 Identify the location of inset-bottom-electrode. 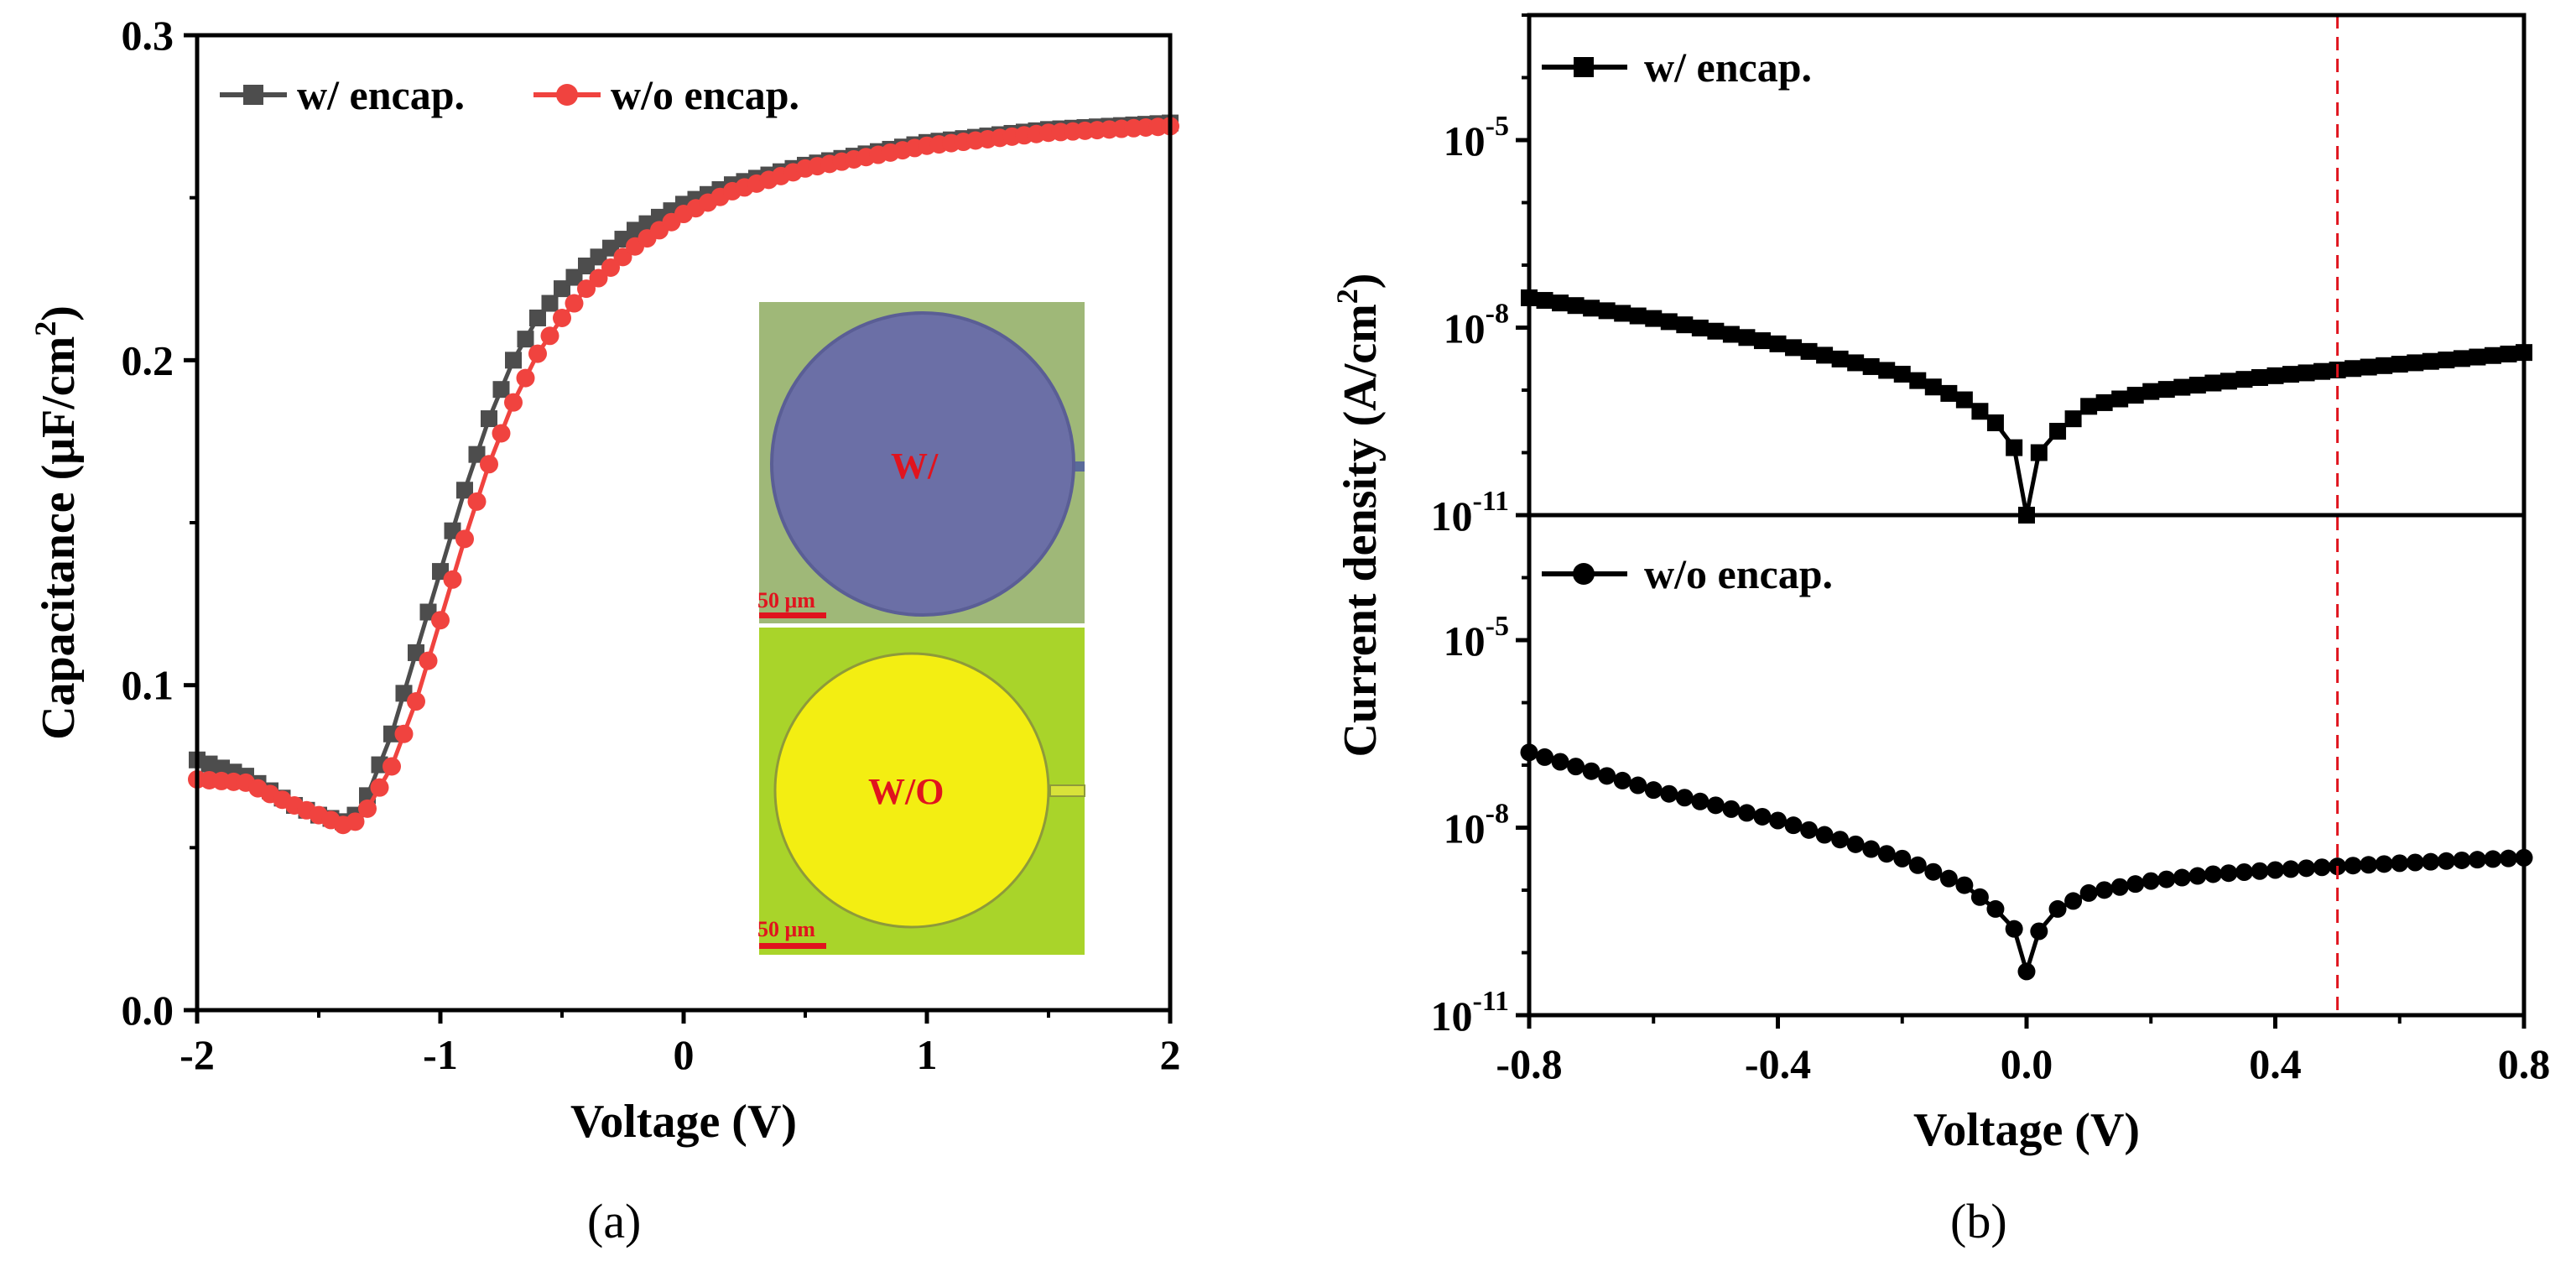
(911, 790).